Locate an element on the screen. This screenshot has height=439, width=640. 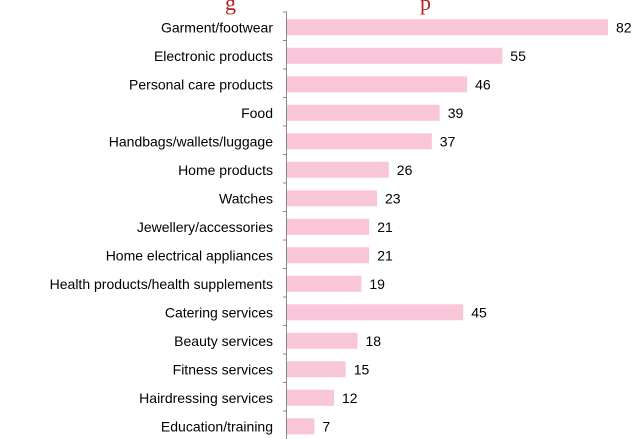
category-label: Home products is located at coordinates (225, 170).